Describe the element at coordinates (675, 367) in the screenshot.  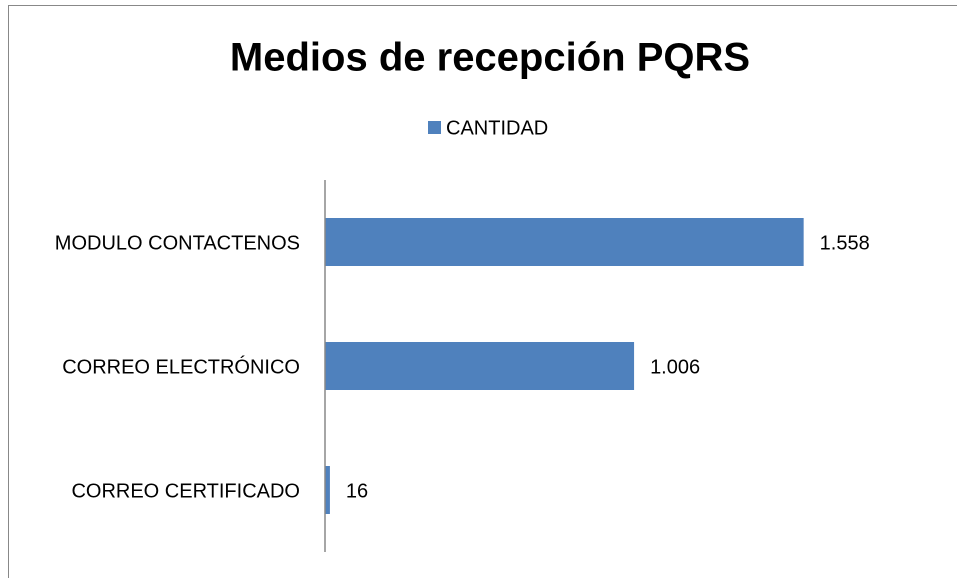
I see `data-label: 1.006` at that location.